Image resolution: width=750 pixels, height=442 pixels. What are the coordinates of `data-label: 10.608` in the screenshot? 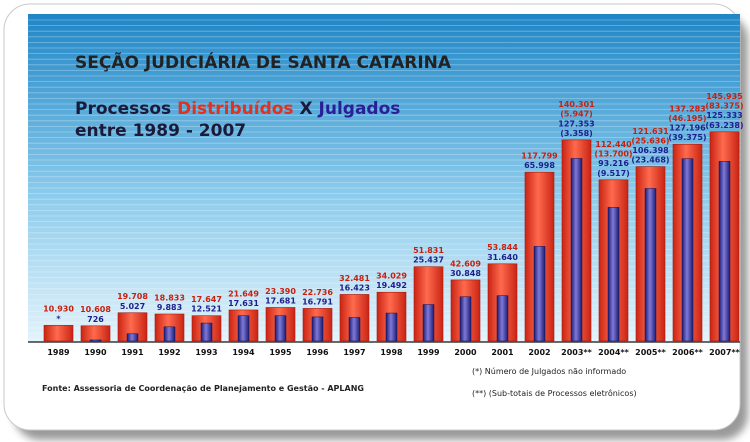 It's located at (95, 309).